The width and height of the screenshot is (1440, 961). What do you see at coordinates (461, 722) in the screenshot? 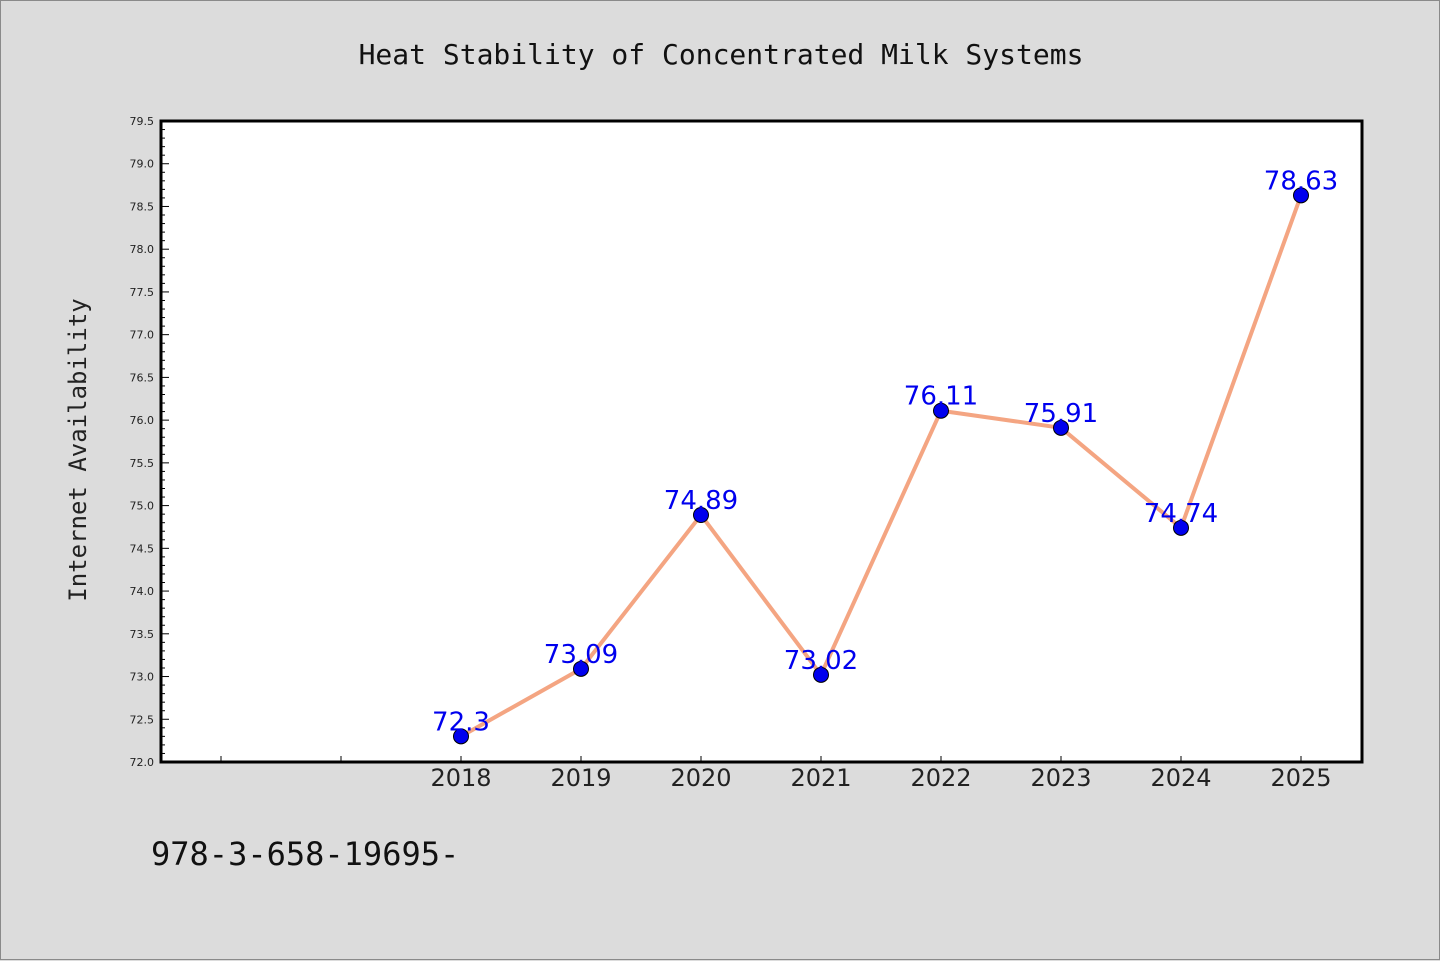
I see `data-label: 72.3` at bounding box center [461, 722].